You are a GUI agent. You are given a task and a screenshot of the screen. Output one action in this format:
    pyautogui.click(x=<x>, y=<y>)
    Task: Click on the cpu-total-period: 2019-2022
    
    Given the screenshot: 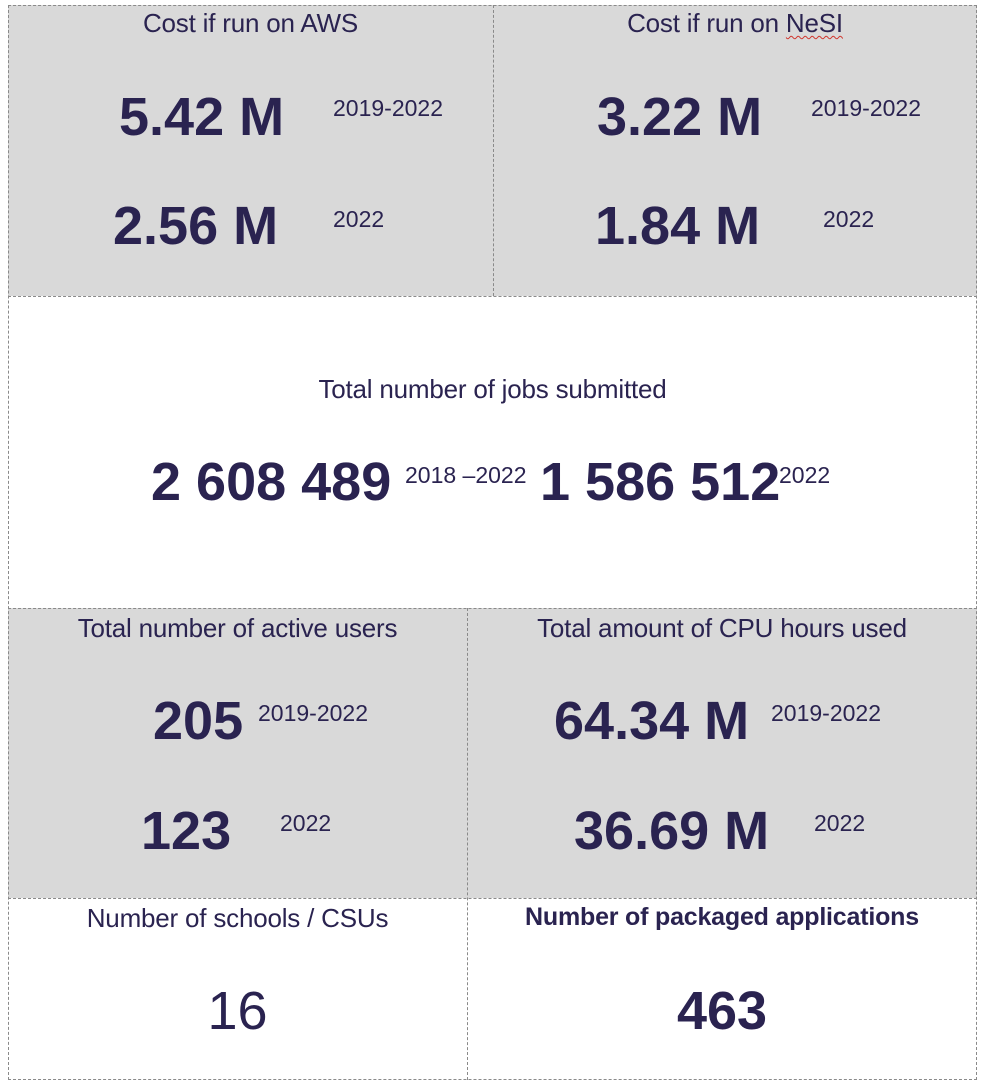 What is the action you would take?
    pyautogui.click(x=826, y=713)
    